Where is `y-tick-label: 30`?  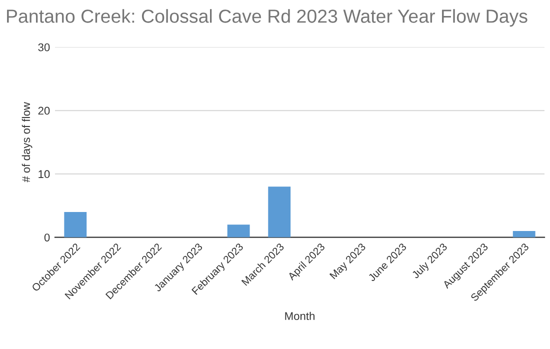
y-tick-label: 30 is located at coordinates (44, 47).